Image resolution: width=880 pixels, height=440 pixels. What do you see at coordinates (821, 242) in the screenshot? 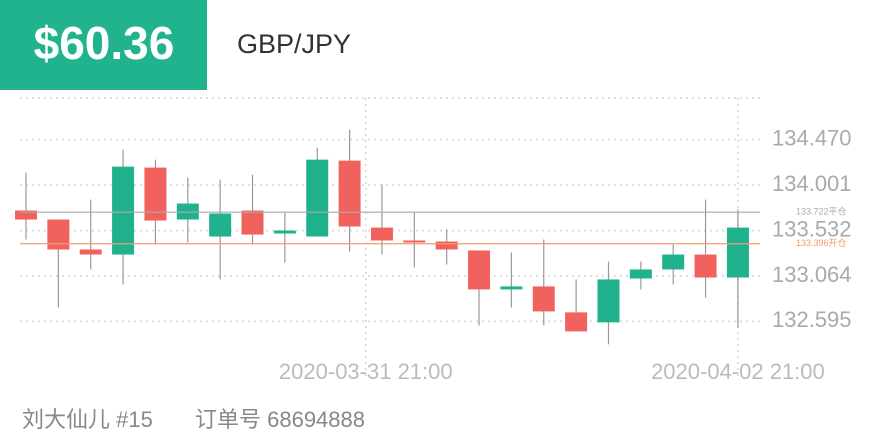
I see `reference-label: 133.396开仓` at bounding box center [821, 242].